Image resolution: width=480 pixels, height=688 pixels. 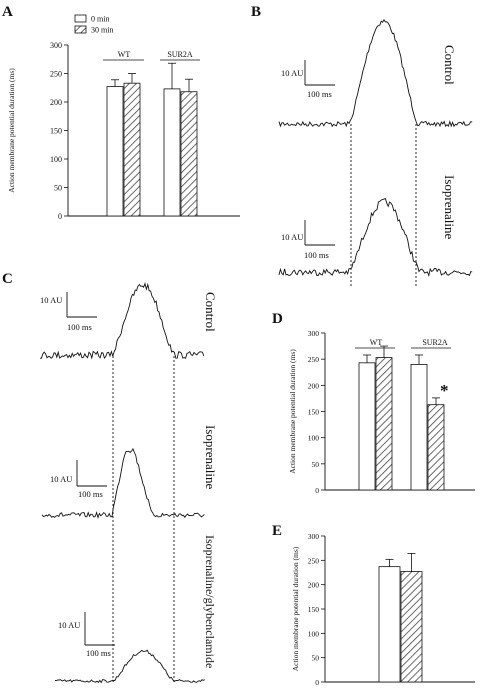 I want to click on panel-label-d: D, so click(x=277, y=319).